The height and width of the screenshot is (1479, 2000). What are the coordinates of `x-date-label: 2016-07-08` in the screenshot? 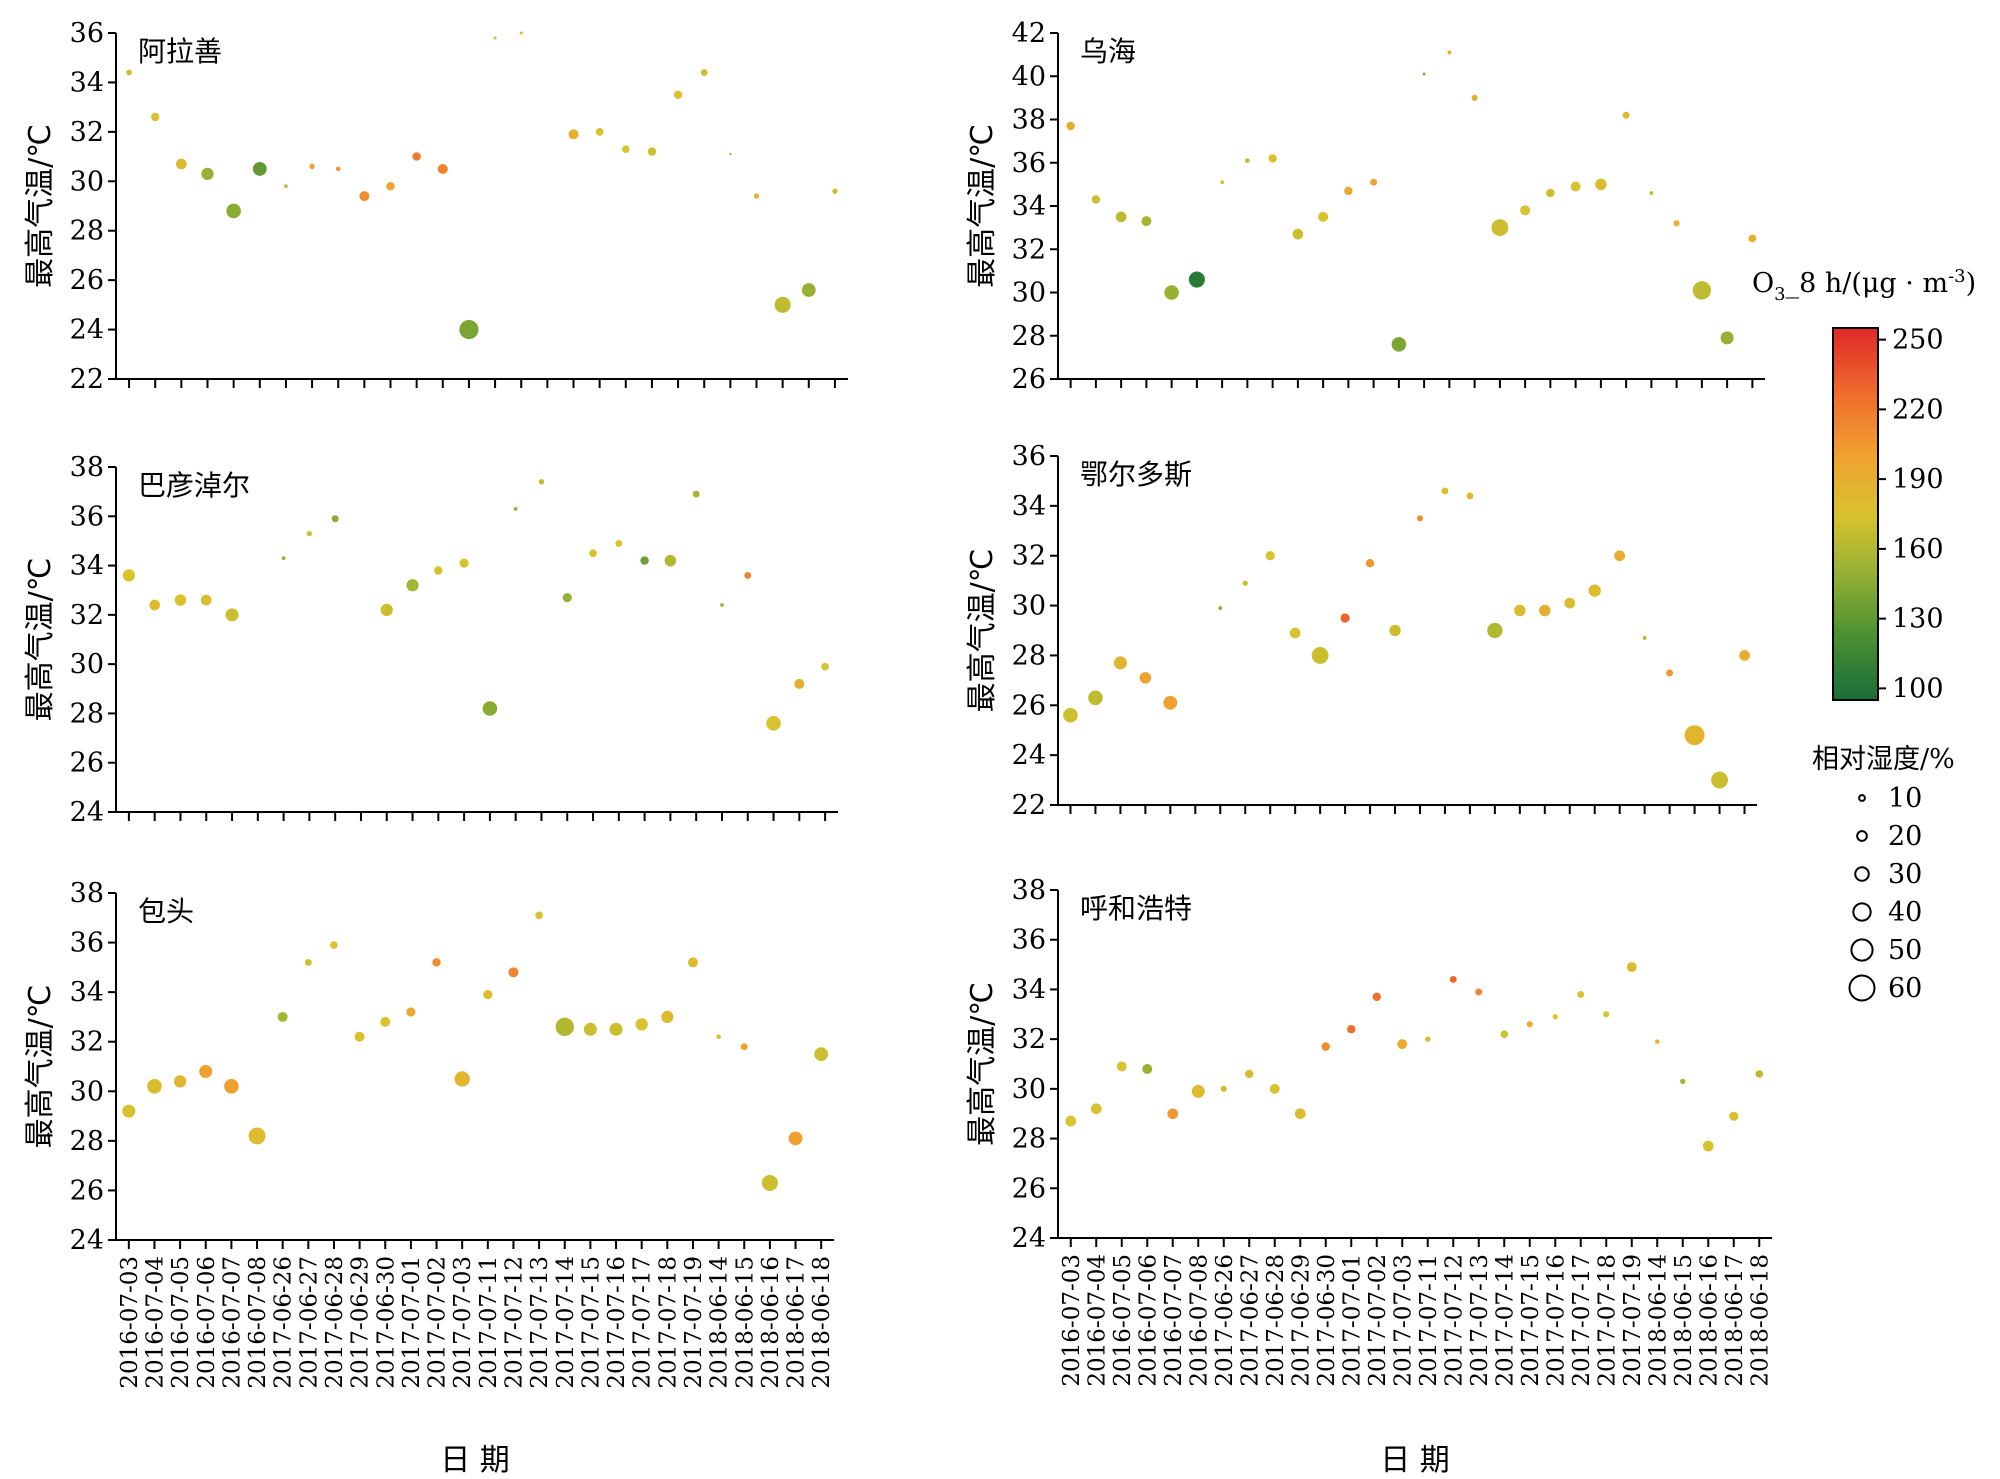 It's located at (1199, 1320).